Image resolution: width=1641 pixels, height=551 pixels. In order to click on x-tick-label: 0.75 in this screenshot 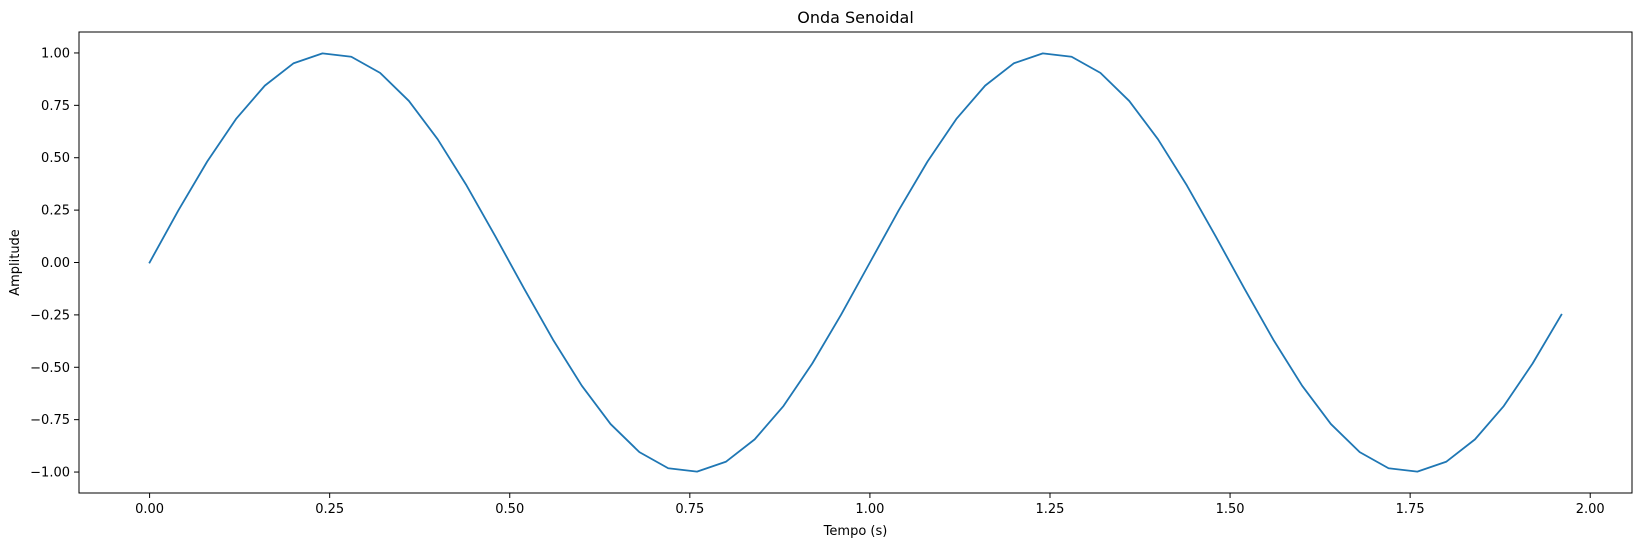, I will do `click(689, 509)`.